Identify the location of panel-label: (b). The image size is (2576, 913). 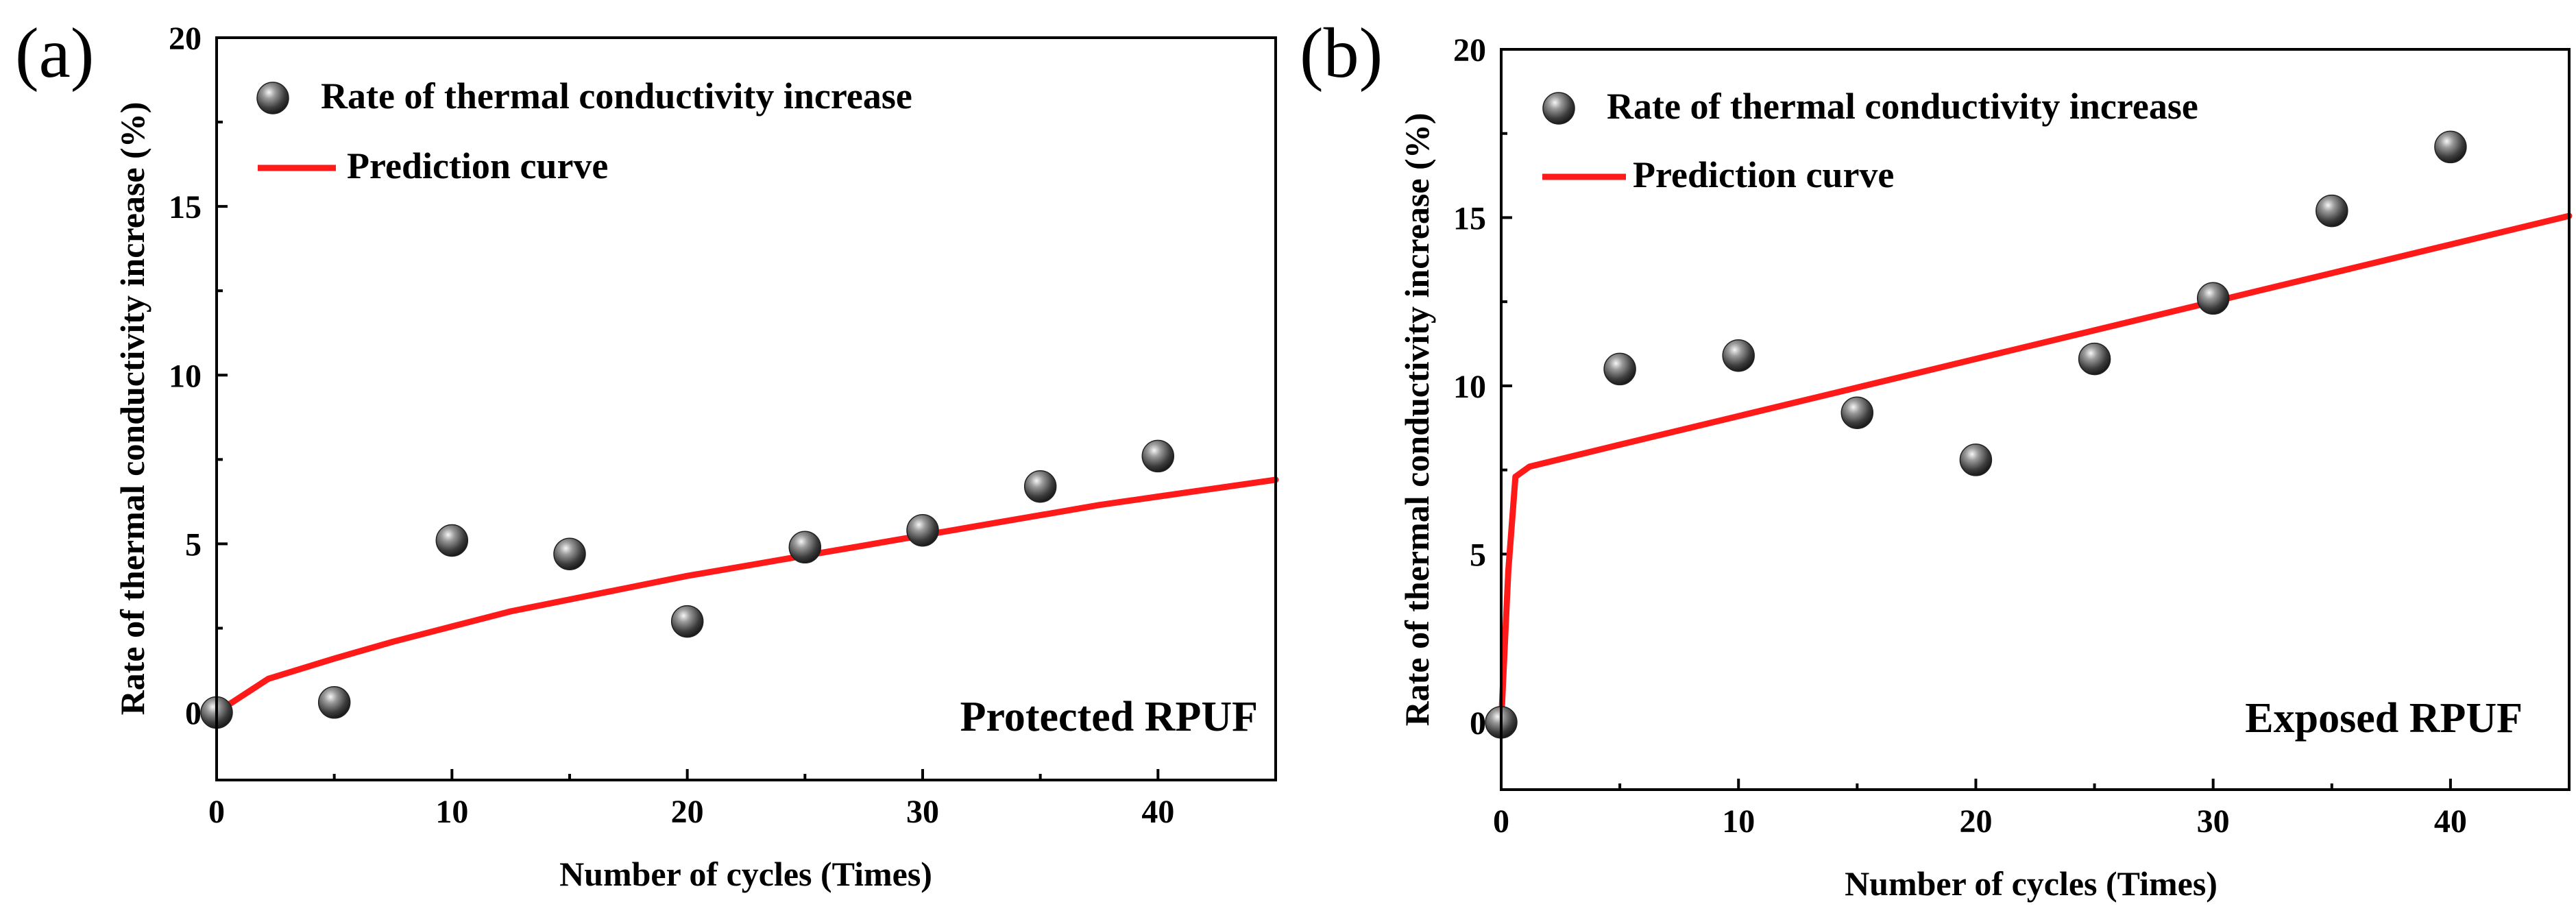
(1341, 53).